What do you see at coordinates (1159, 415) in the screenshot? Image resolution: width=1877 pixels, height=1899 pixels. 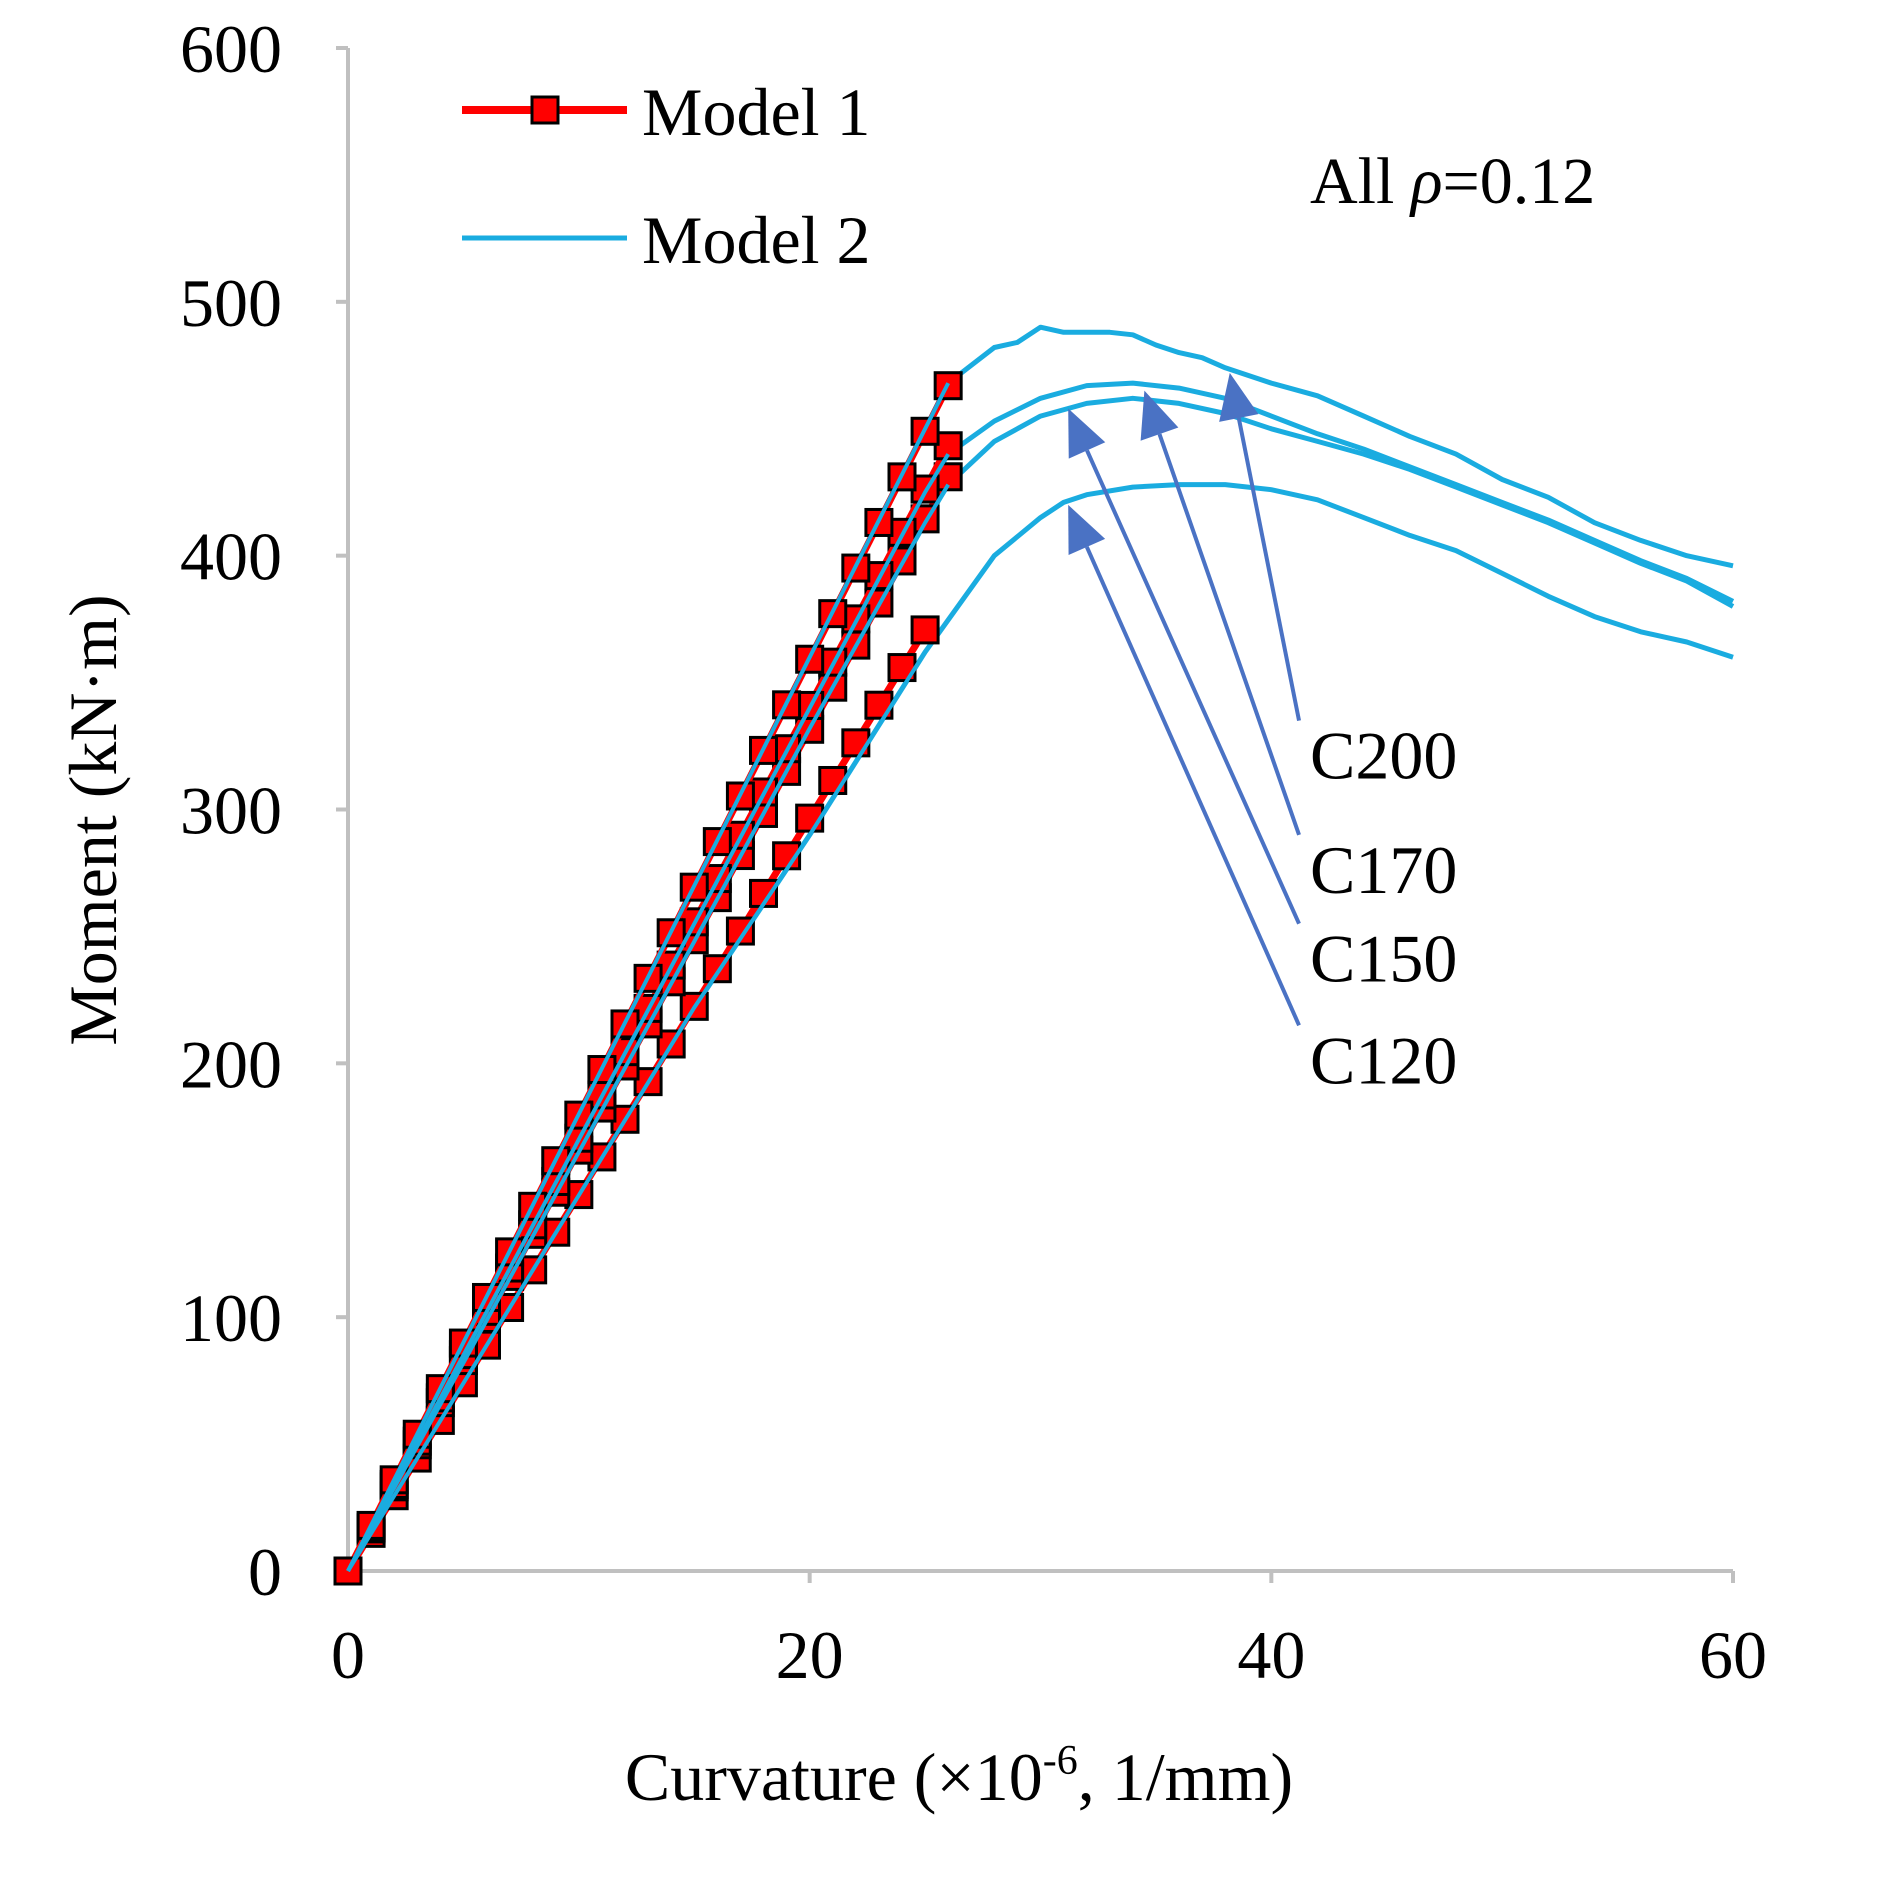 I see `arrow-head-c170` at bounding box center [1159, 415].